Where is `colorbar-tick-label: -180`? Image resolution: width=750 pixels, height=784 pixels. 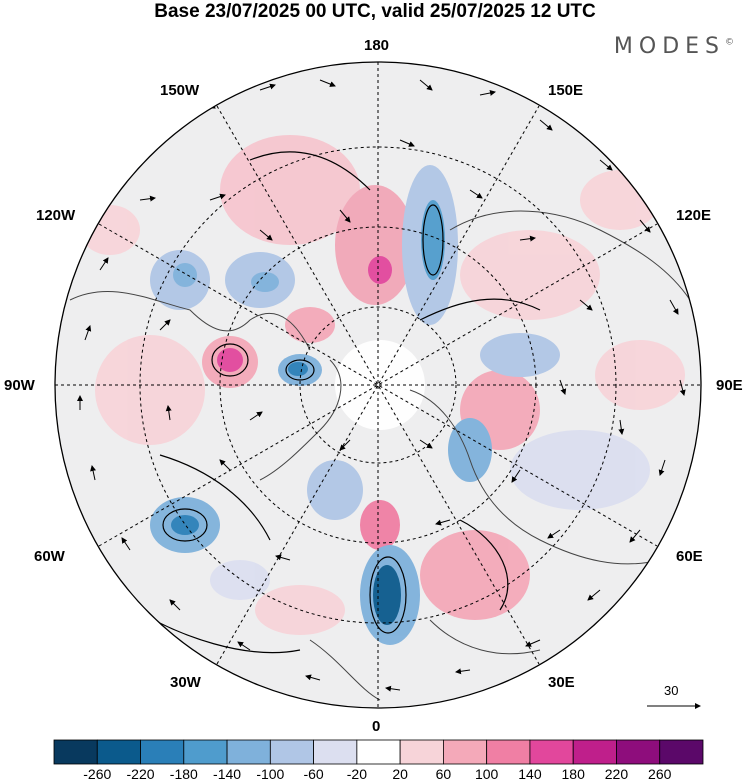
colorbar-tick-label: -180 is located at coordinates (183, 774).